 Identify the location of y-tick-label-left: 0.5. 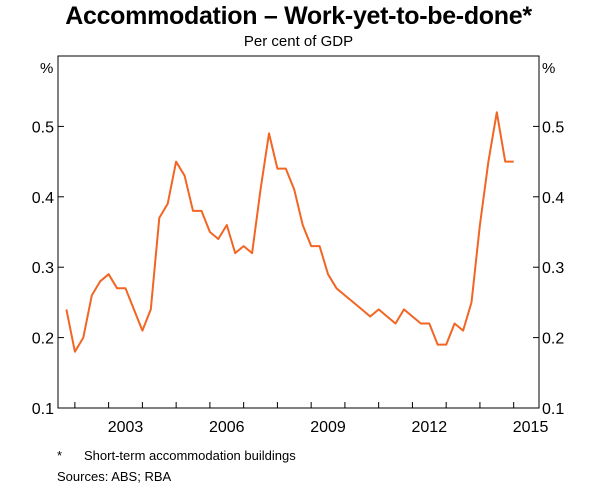
(43, 127).